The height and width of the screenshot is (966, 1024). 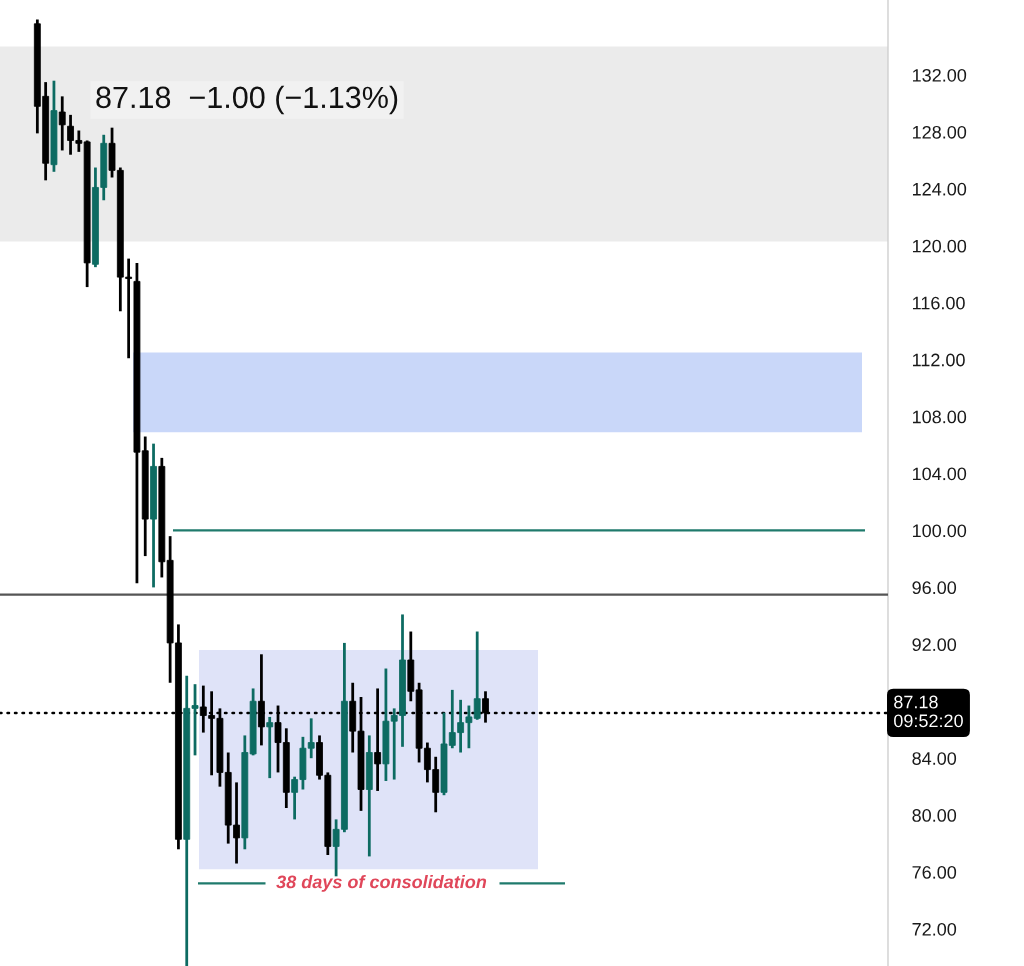 What do you see at coordinates (939, 417) in the screenshot?
I see `y-tick-label: 108.00` at bounding box center [939, 417].